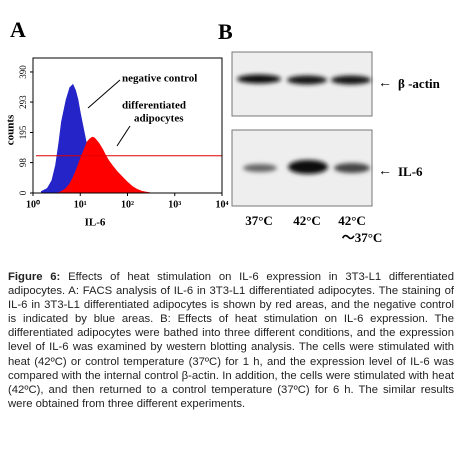 This screenshot has height=457, width=459. What do you see at coordinates (18, 29) in the screenshot?
I see `panel-label: A` at bounding box center [18, 29].